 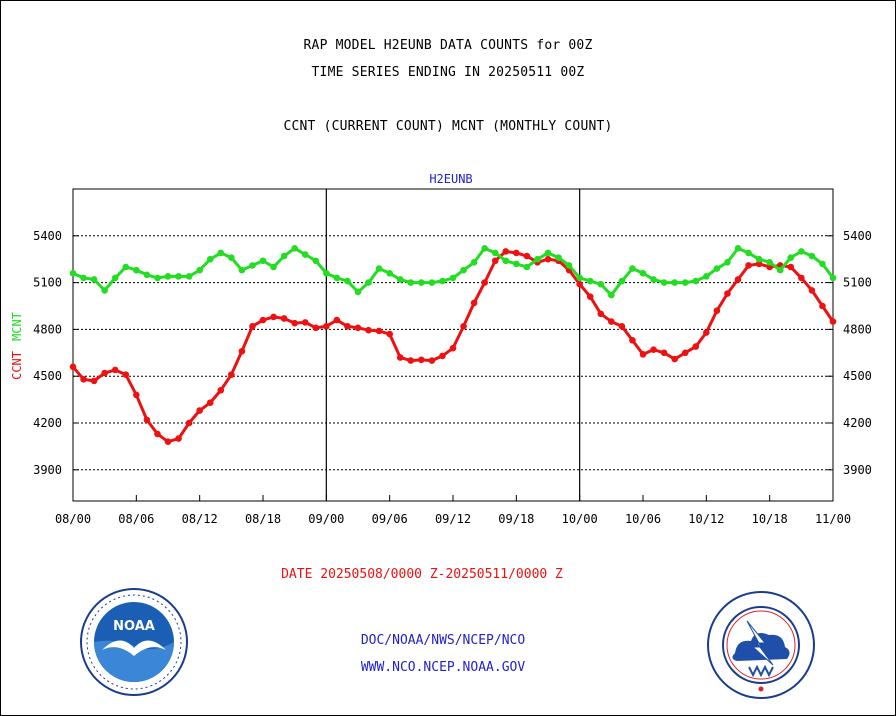 I want to click on x-tick-label: 09/06, so click(x=390, y=519).